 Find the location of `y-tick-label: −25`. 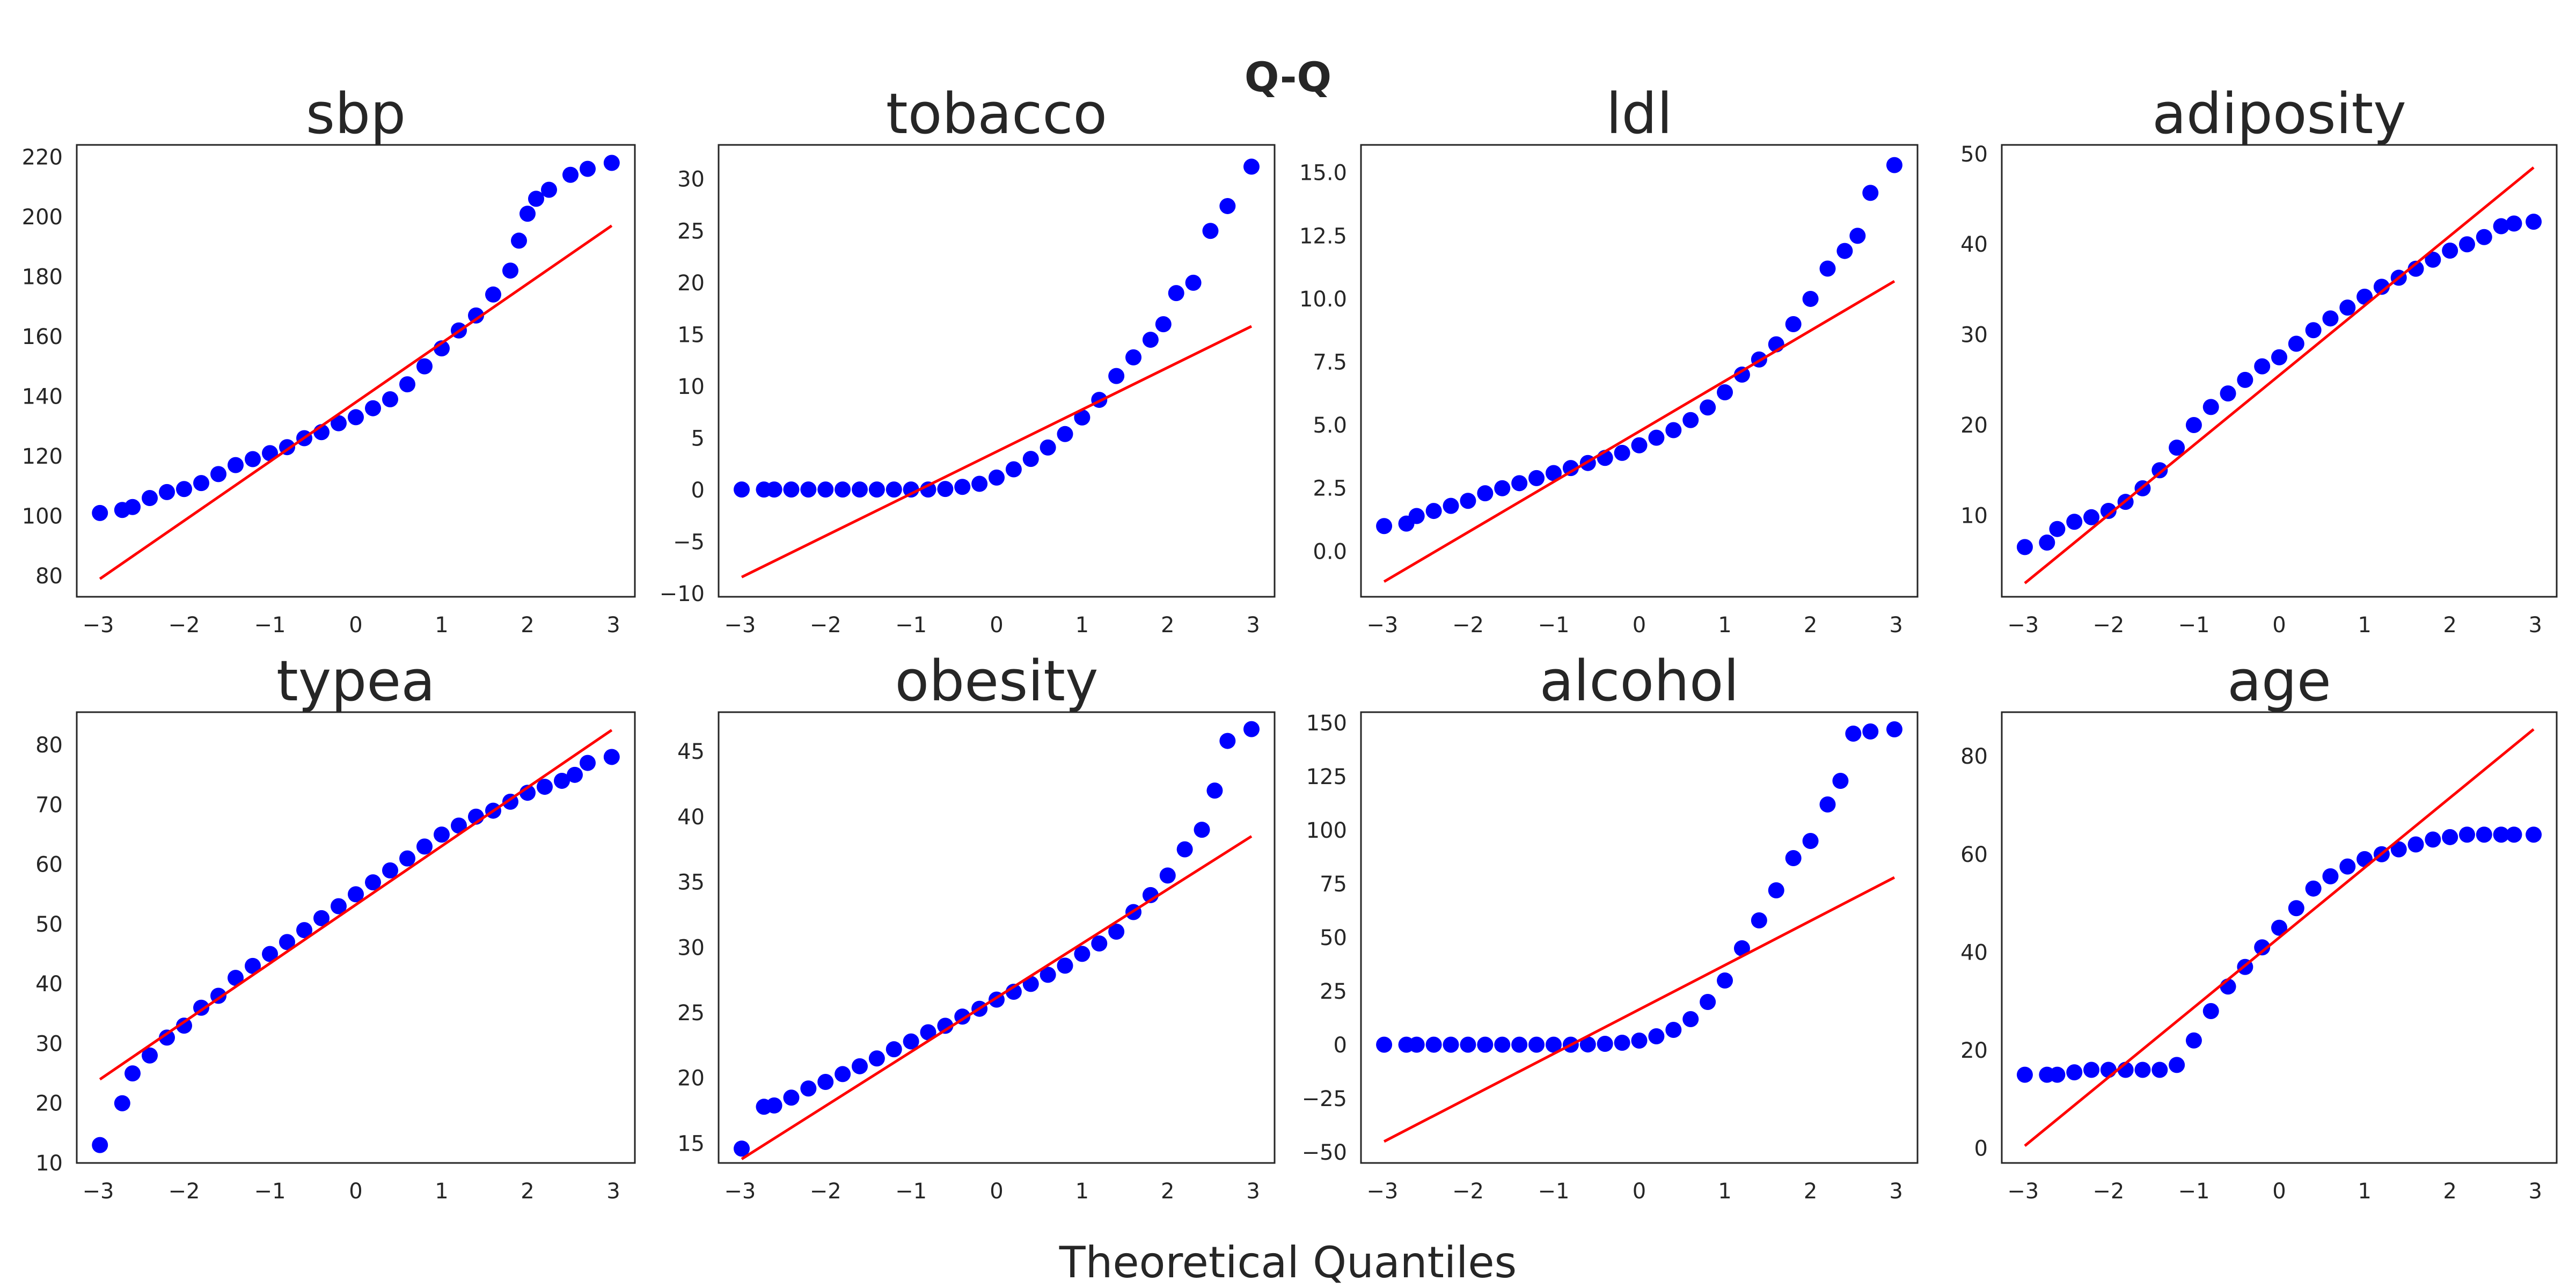

y-tick-label: −25 is located at coordinates (1324, 1099).